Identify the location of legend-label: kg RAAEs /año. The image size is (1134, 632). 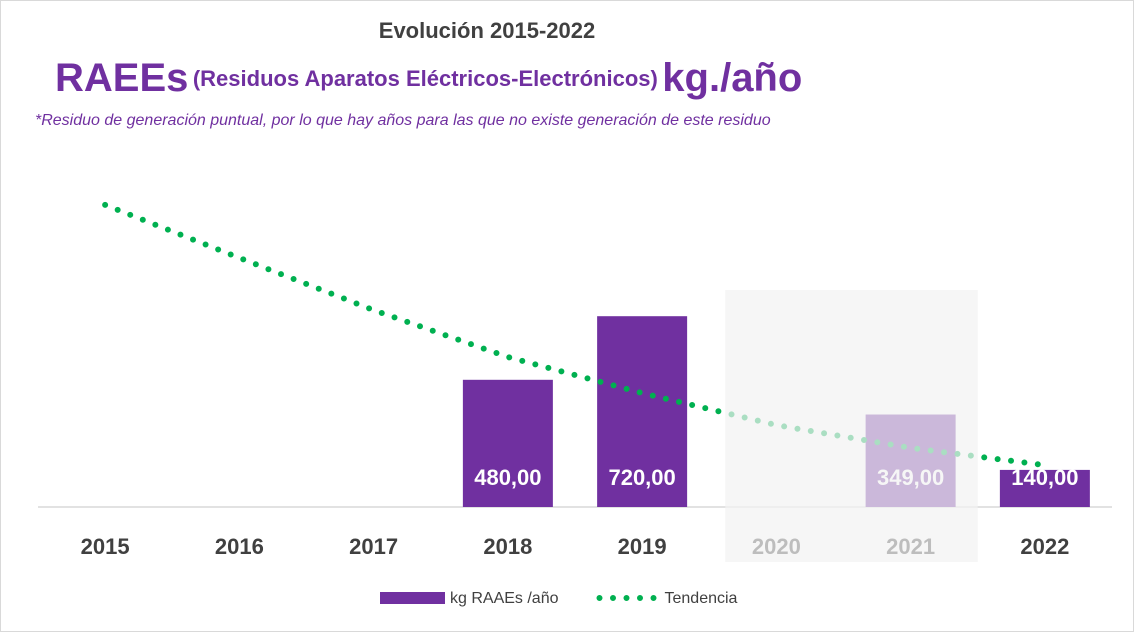
(504, 598).